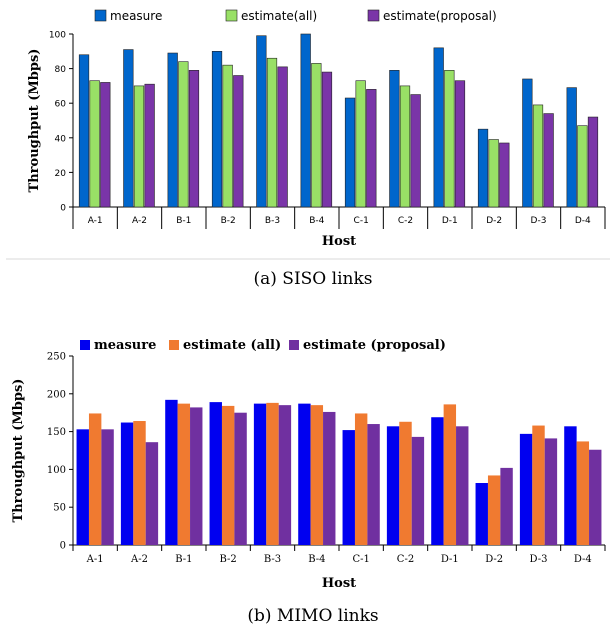 The height and width of the screenshot is (630, 616). I want to click on caption-mimo: (b) MIMO links, so click(312, 616).